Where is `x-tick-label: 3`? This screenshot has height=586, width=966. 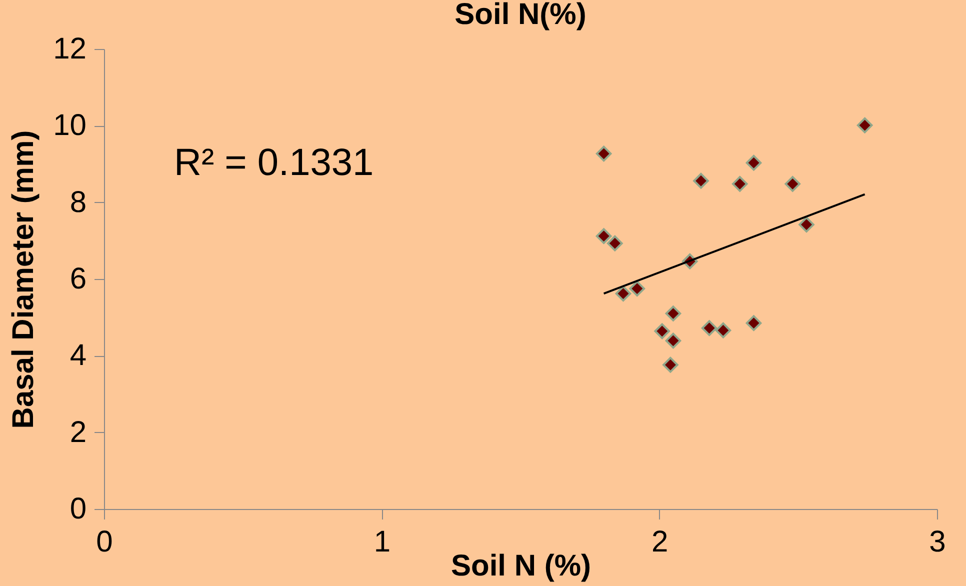
x-tick-label: 3 is located at coordinates (937, 542).